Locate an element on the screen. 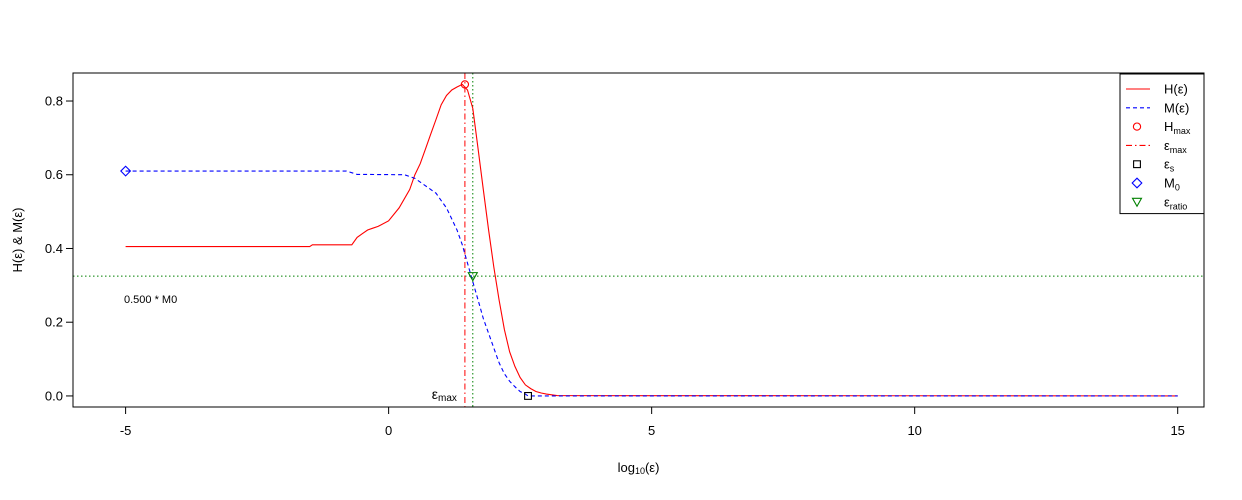  legend-item-label: εratio is located at coordinates (1175, 202).